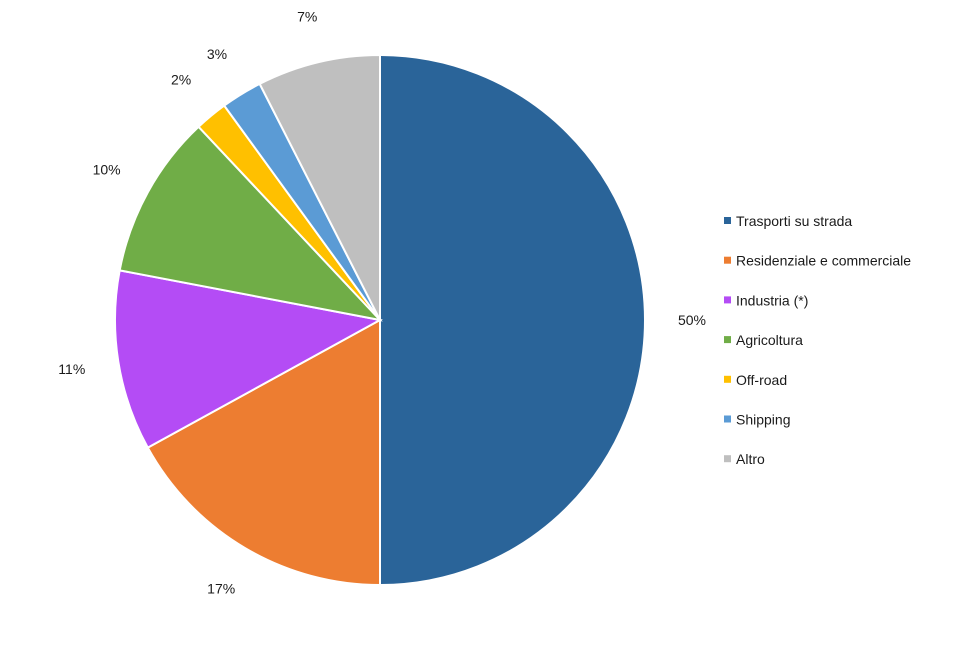 The image size is (975, 646). Describe the element at coordinates (761, 380) in the screenshot. I see `legend-label: Off-road` at that location.